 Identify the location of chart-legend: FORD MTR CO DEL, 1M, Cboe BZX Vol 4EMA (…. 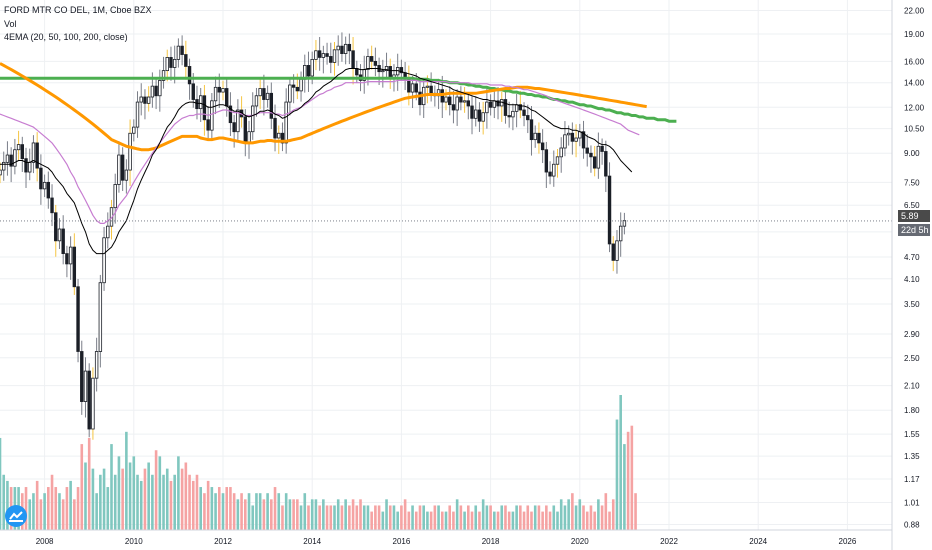
(78, 24).